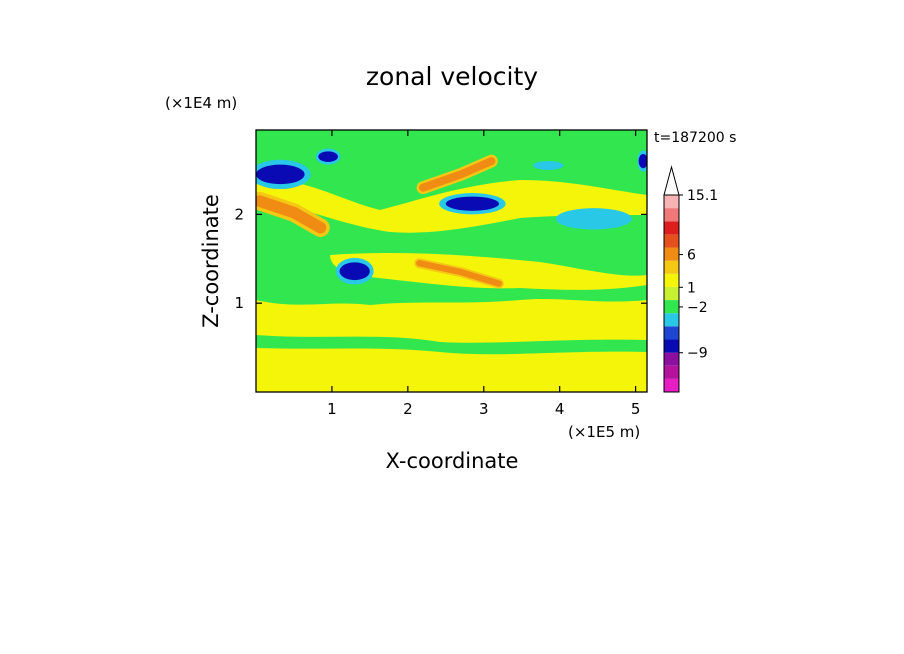  I want to click on colorbar-frame, so click(671, 293).